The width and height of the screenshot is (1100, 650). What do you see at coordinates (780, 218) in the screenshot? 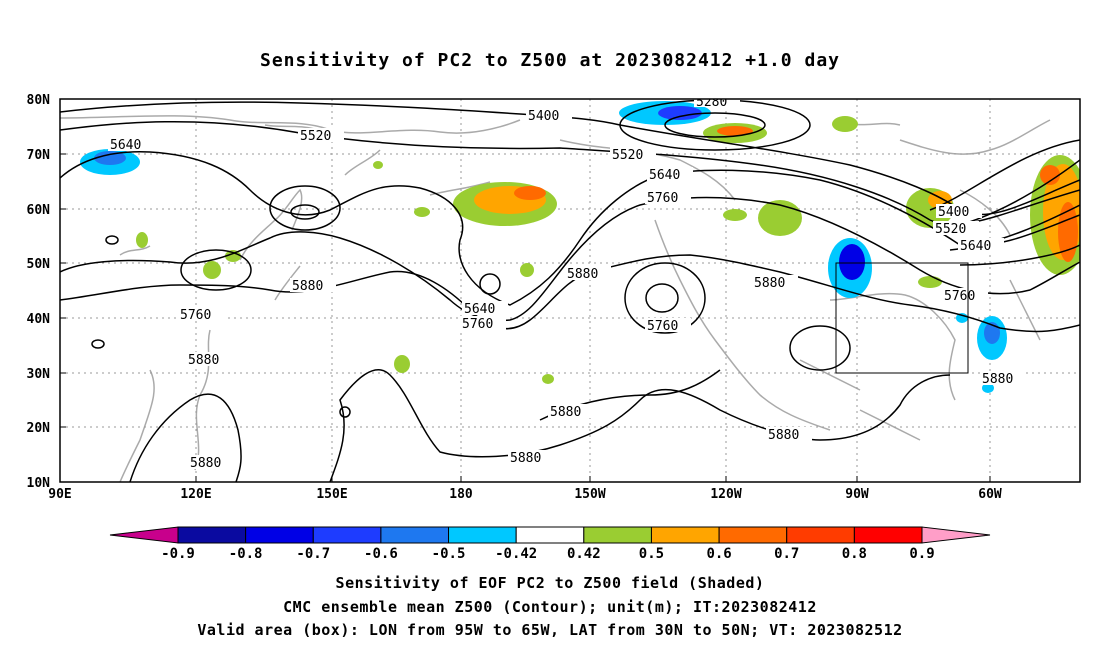
I see `pos-blob-canada` at bounding box center [780, 218].